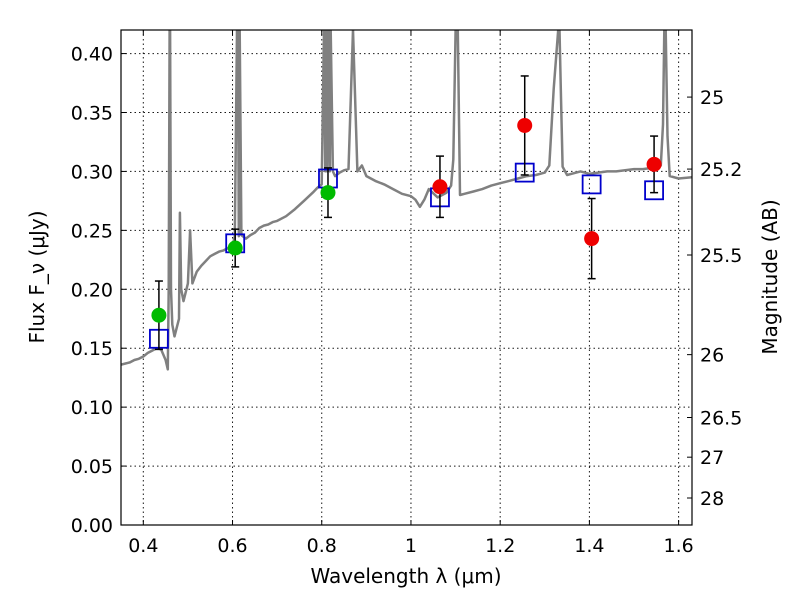 The height and width of the screenshot is (600, 800). What do you see at coordinates (92, 114) in the screenshot?
I see `y-tick-label-7: 0.35` at bounding box center [92, 114].